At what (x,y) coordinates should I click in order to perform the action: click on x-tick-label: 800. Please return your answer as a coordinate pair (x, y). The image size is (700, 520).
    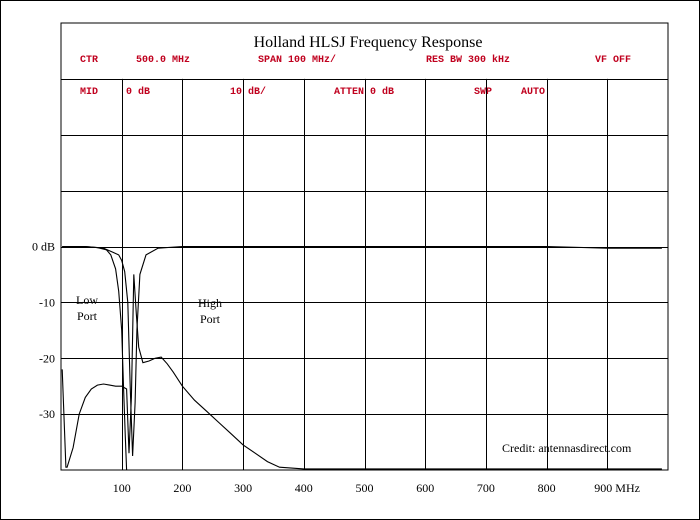
    Looking at the image, I should click on (547, 488).